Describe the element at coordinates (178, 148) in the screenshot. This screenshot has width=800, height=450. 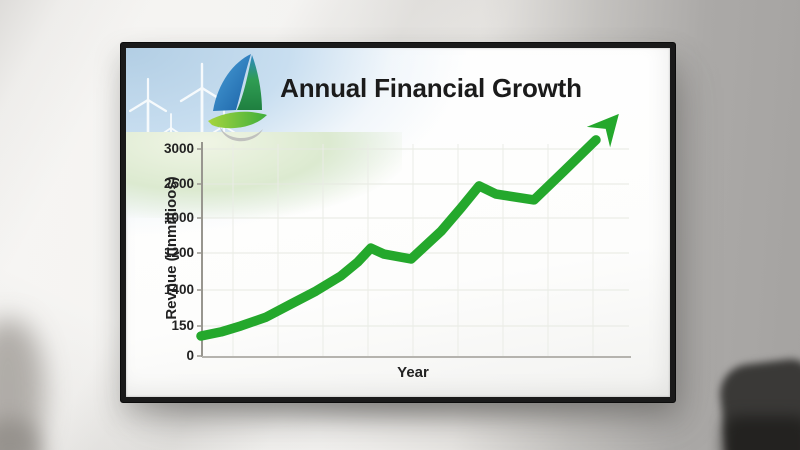
I see `y-axis-tick-label: 3000` at that location.